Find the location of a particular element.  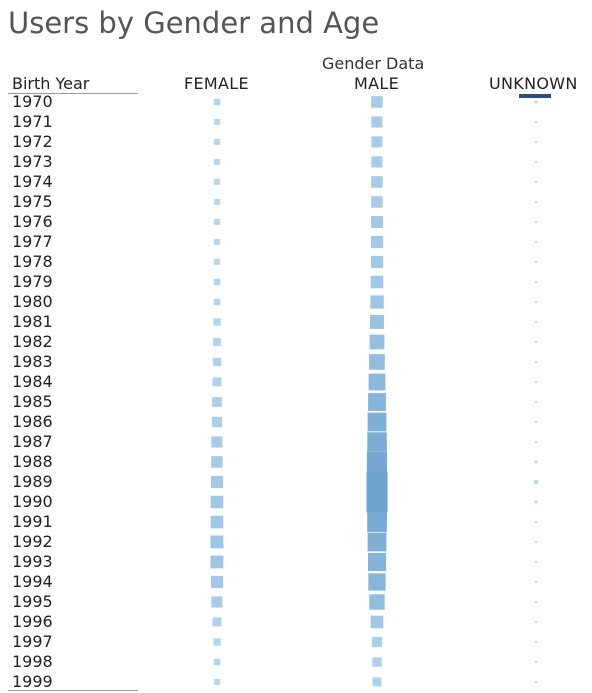

mark-male-1982 is located at coordinates (377, 342).